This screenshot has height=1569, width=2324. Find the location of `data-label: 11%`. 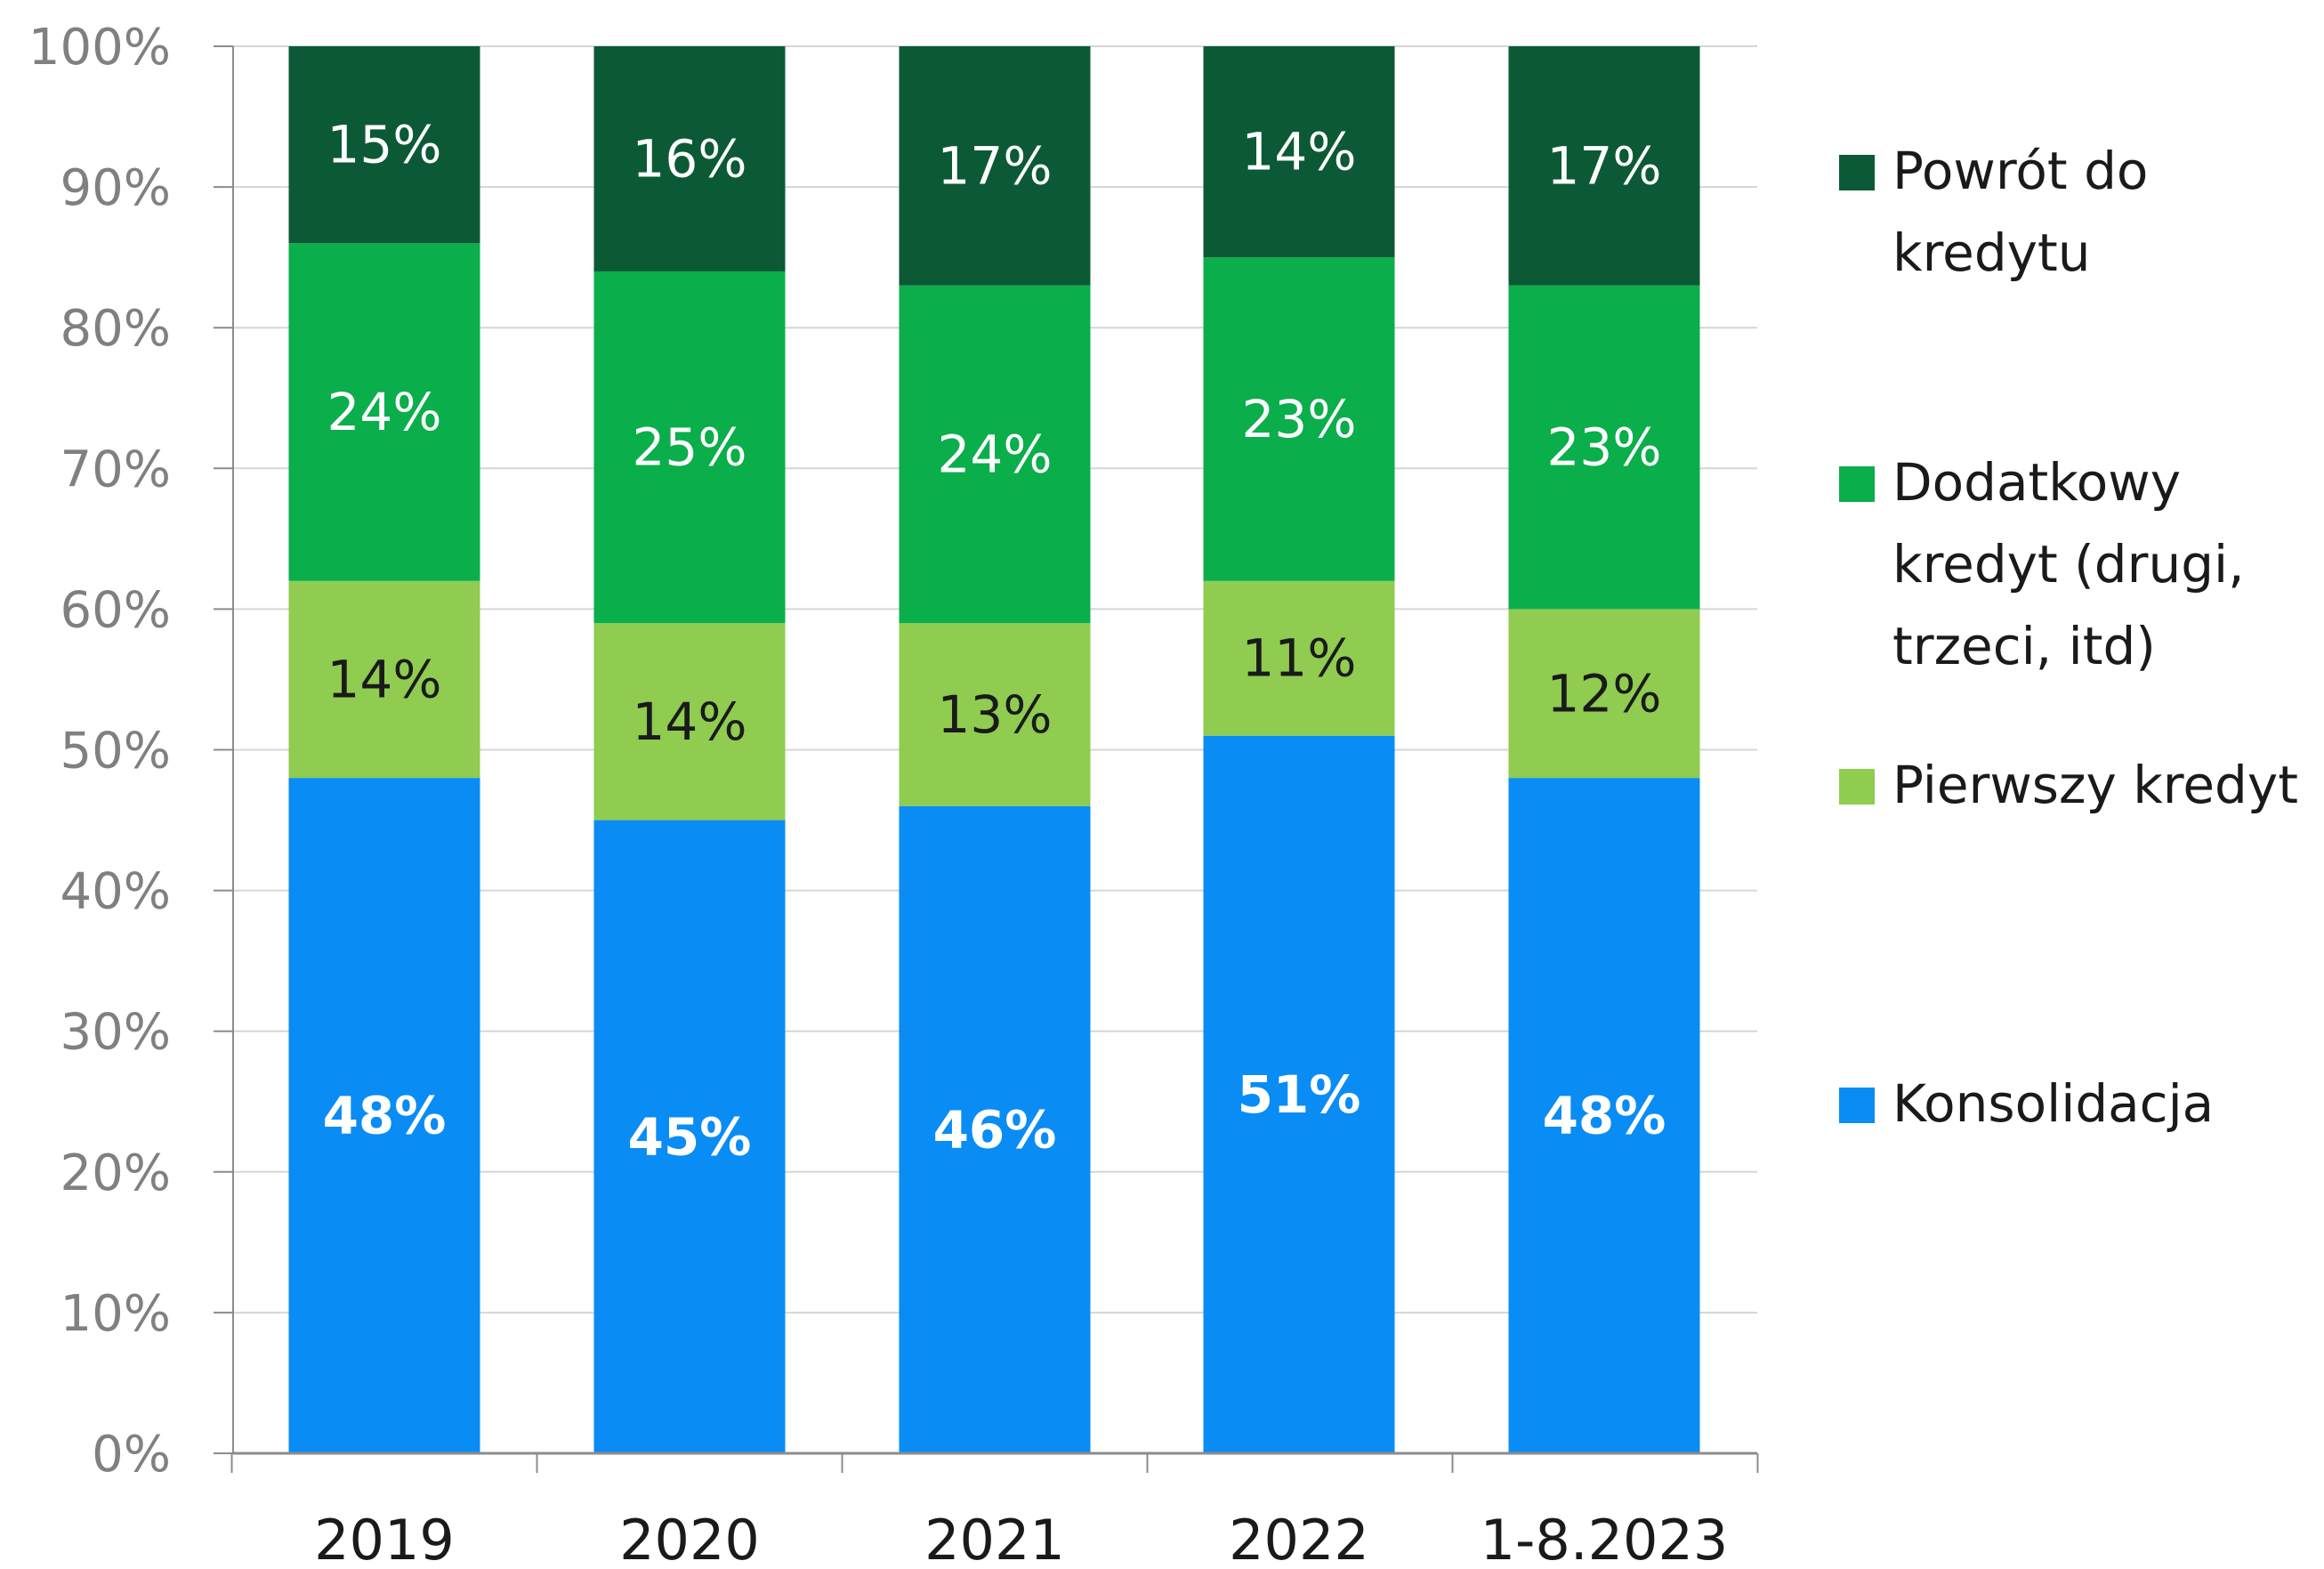

data-label: 11% is located at coordinates (1299, 659).